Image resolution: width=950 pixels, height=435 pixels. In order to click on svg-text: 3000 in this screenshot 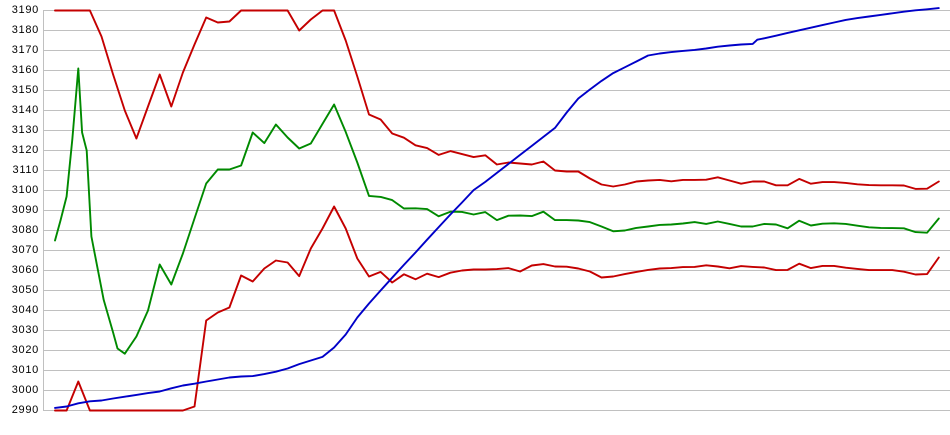, I will do `click(25, 390)`.